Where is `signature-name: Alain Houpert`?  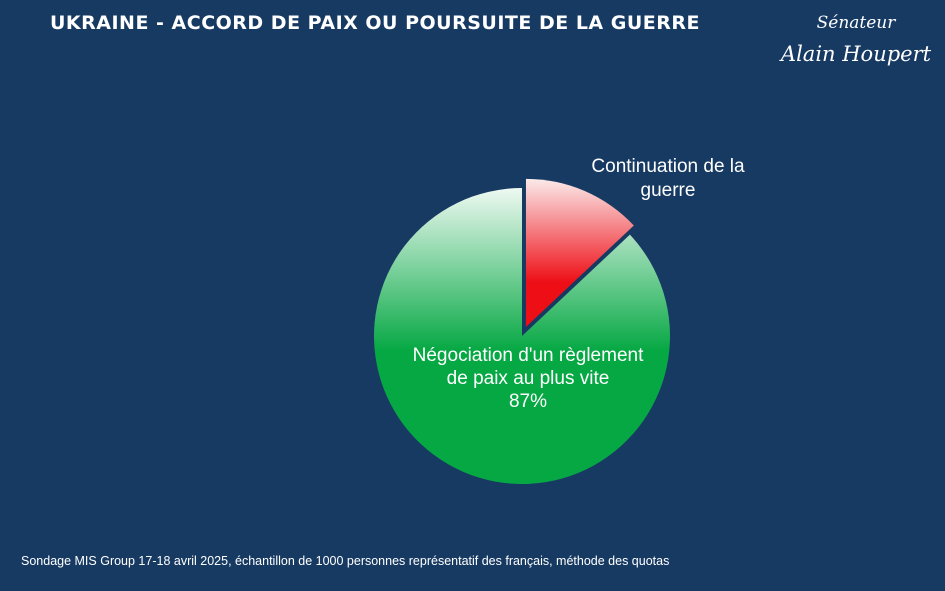
signature-name: Alain Houpert is located at coordinates (856, 54).